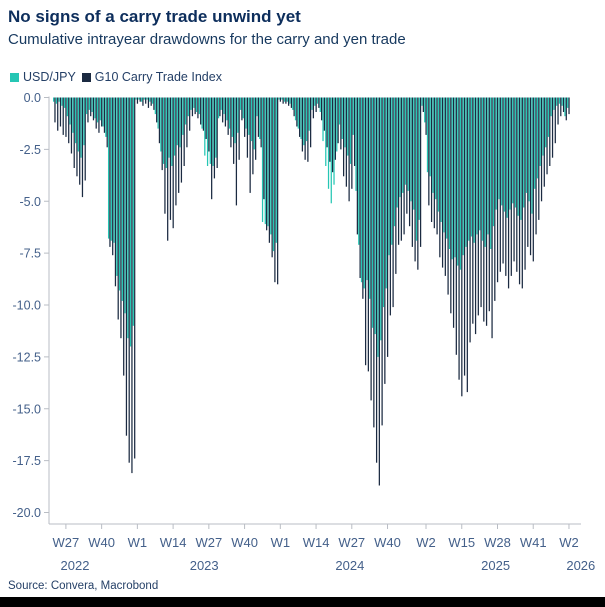 The height and width of the screenshot is (607, 605). What do you see at coordinates (154, 16) in the screenshot?
I see `page-title: No signs of a carry trade unwind yet` at bounding box center [154, 16].